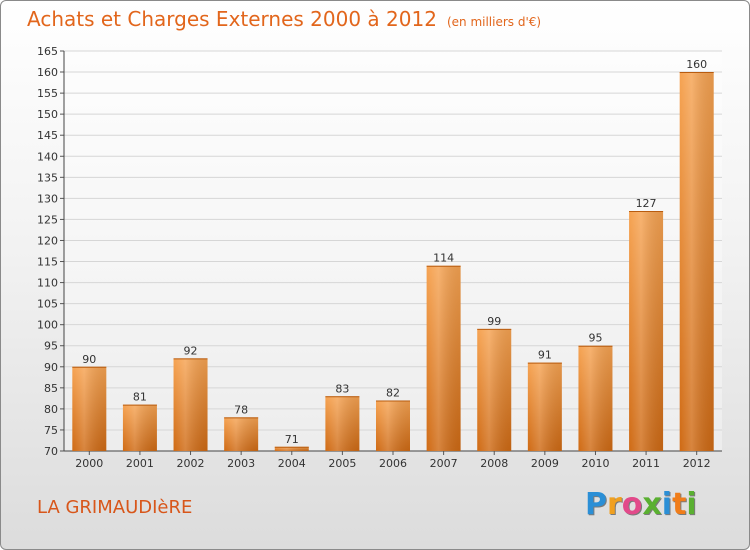 This screenshot has width=750, height=550. I want to click on bar-sheen-2007, so click(443, 358).